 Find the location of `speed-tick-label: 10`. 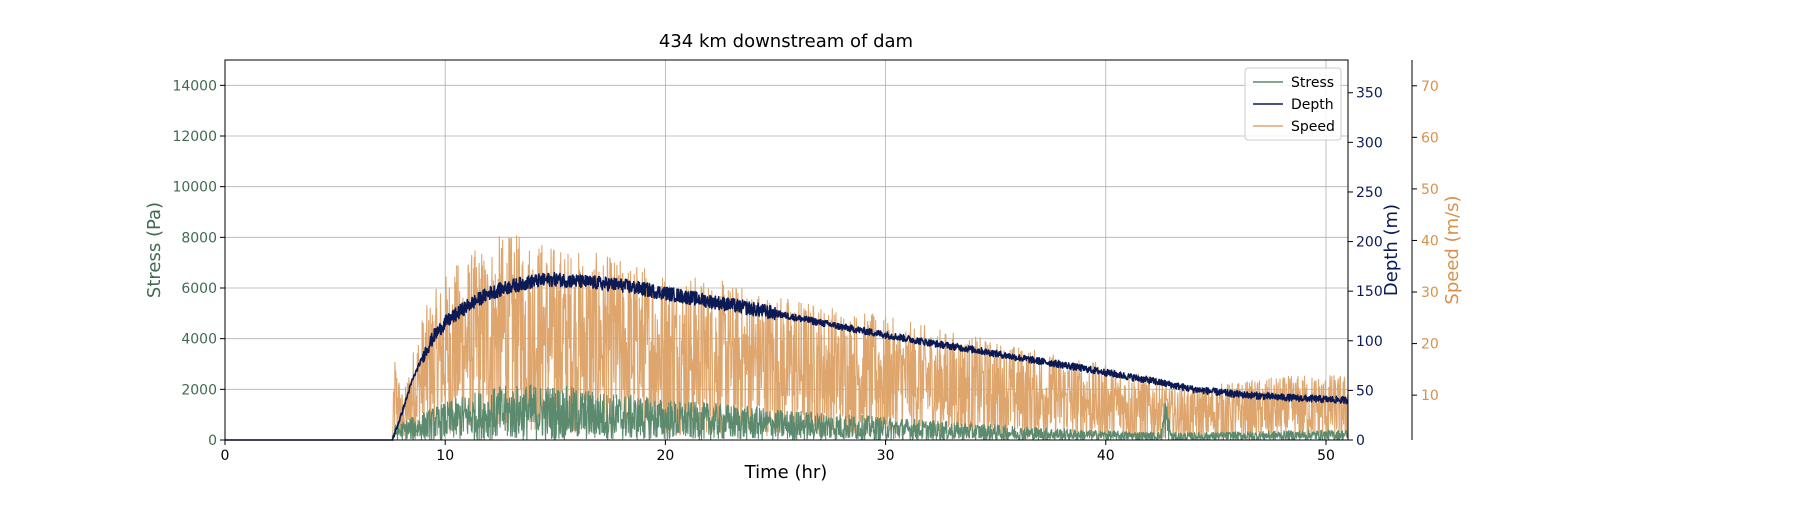

speed-tick-label: 10 is located at coordinates (1430, 396).